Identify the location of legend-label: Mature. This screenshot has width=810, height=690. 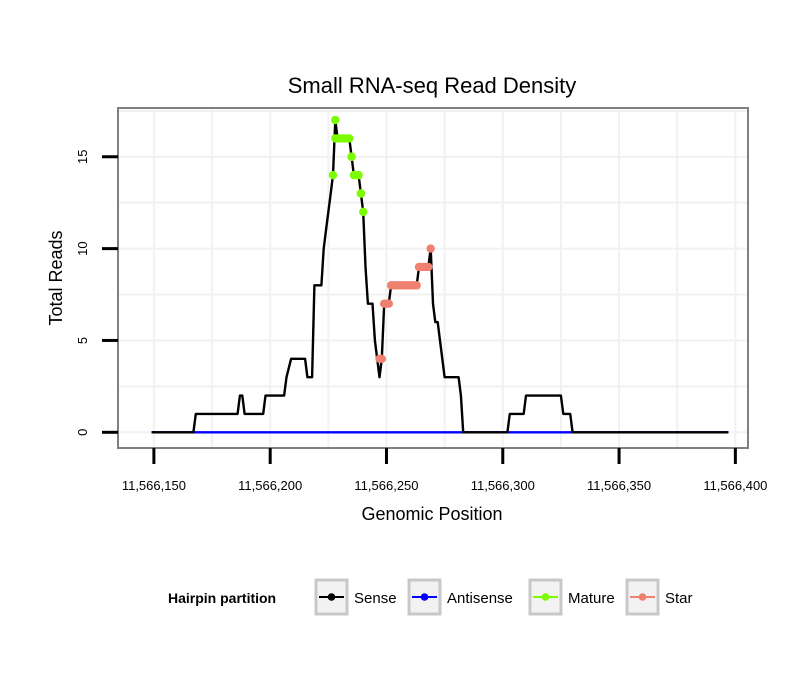
(591, 598).